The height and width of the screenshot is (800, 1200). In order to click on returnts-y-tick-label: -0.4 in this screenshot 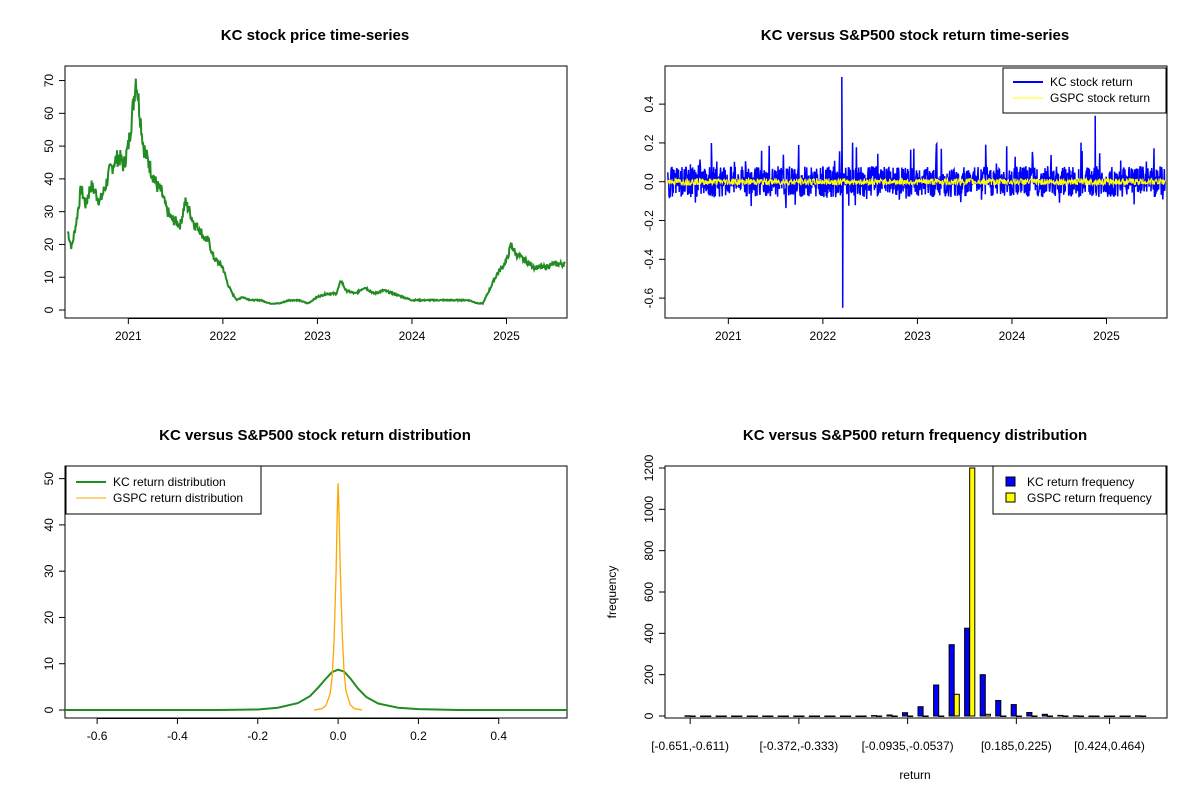, I will do `click(649, 259)`.